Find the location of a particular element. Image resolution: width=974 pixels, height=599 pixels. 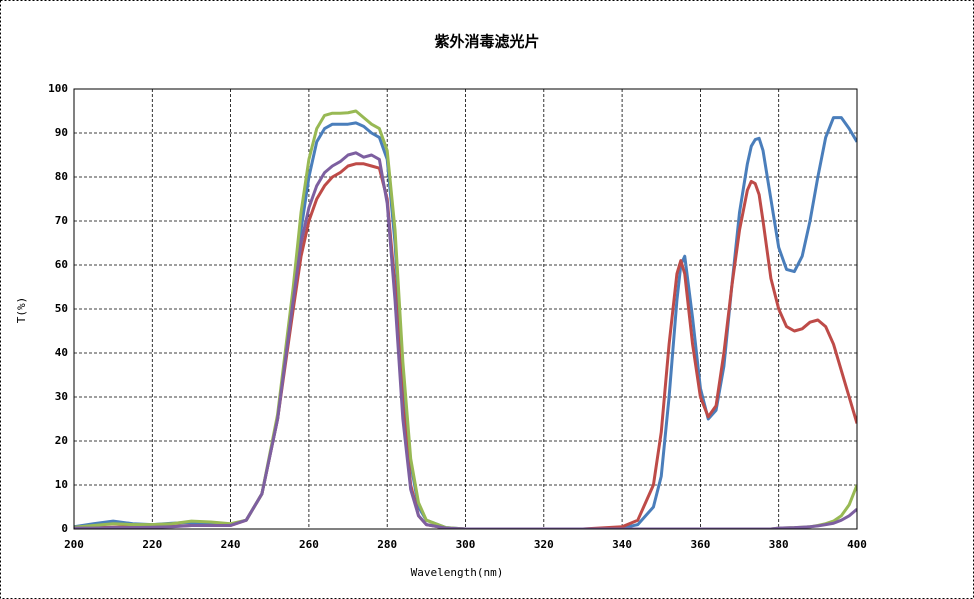

x-tick-label: 360 is located at coordinates (700, 544).